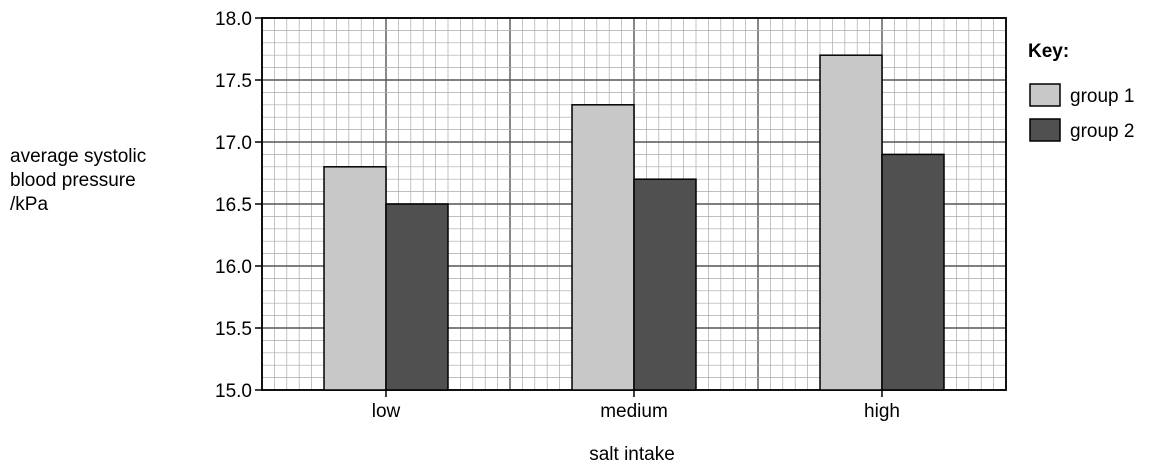  I want to click on y-tick-label: 16.5, so click(233, 205).